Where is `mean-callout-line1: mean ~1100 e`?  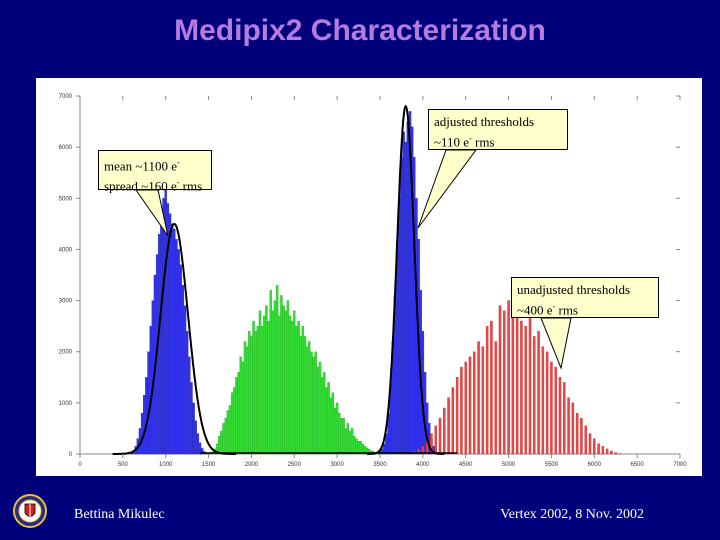 mean-callout-line1: mean ~1100 e is located at coordinates (140, 166).